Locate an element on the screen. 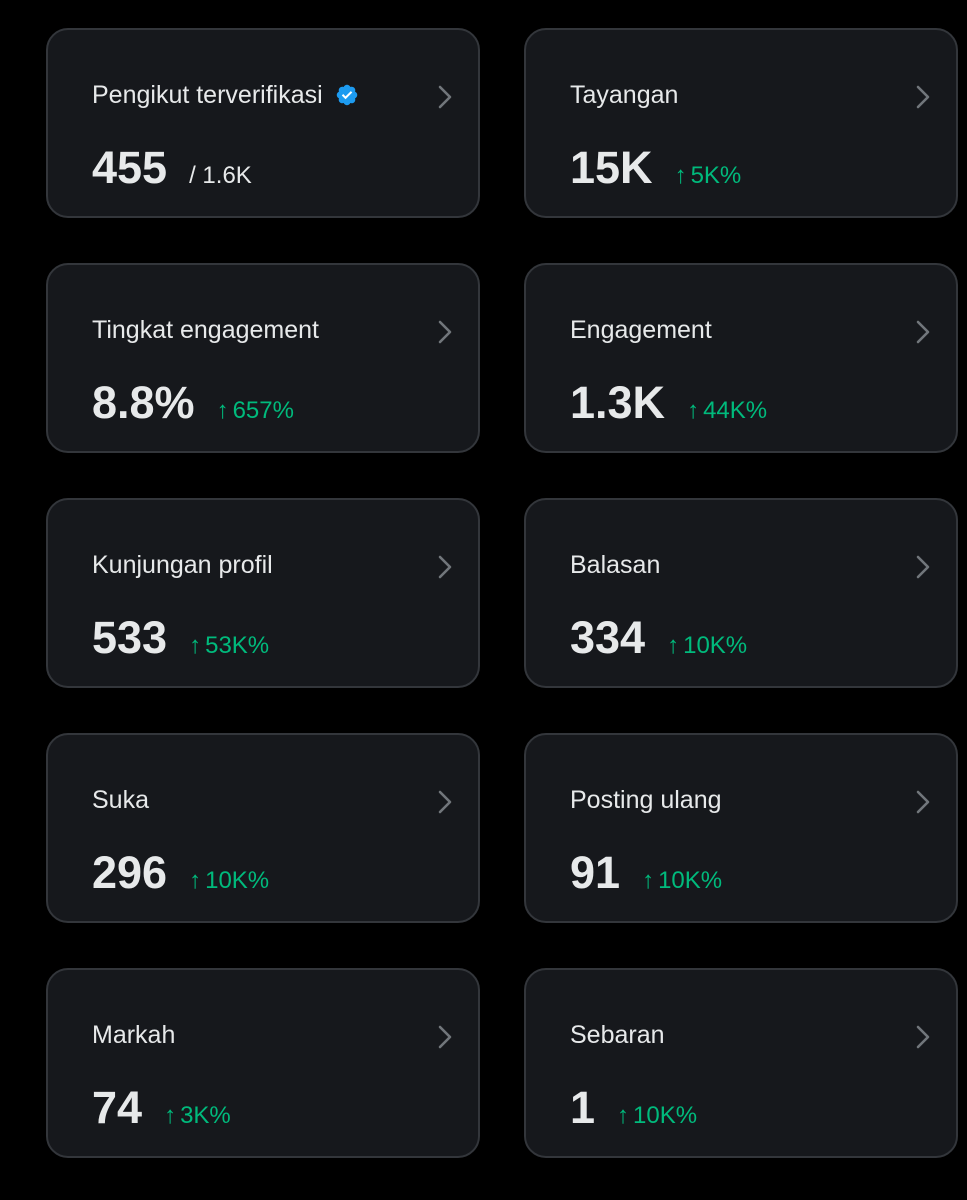 The height and width of the screenshot is (1200, 967). card-values: 455 / 1.6K is located at coordinates (172, 168).